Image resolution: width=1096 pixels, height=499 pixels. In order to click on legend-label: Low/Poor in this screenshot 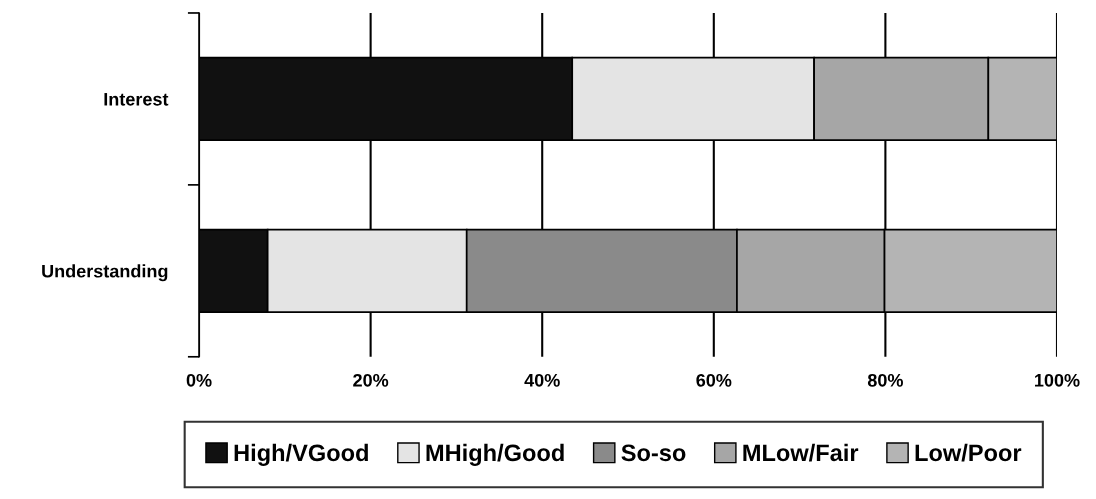, I will do `click(968, 452)`.